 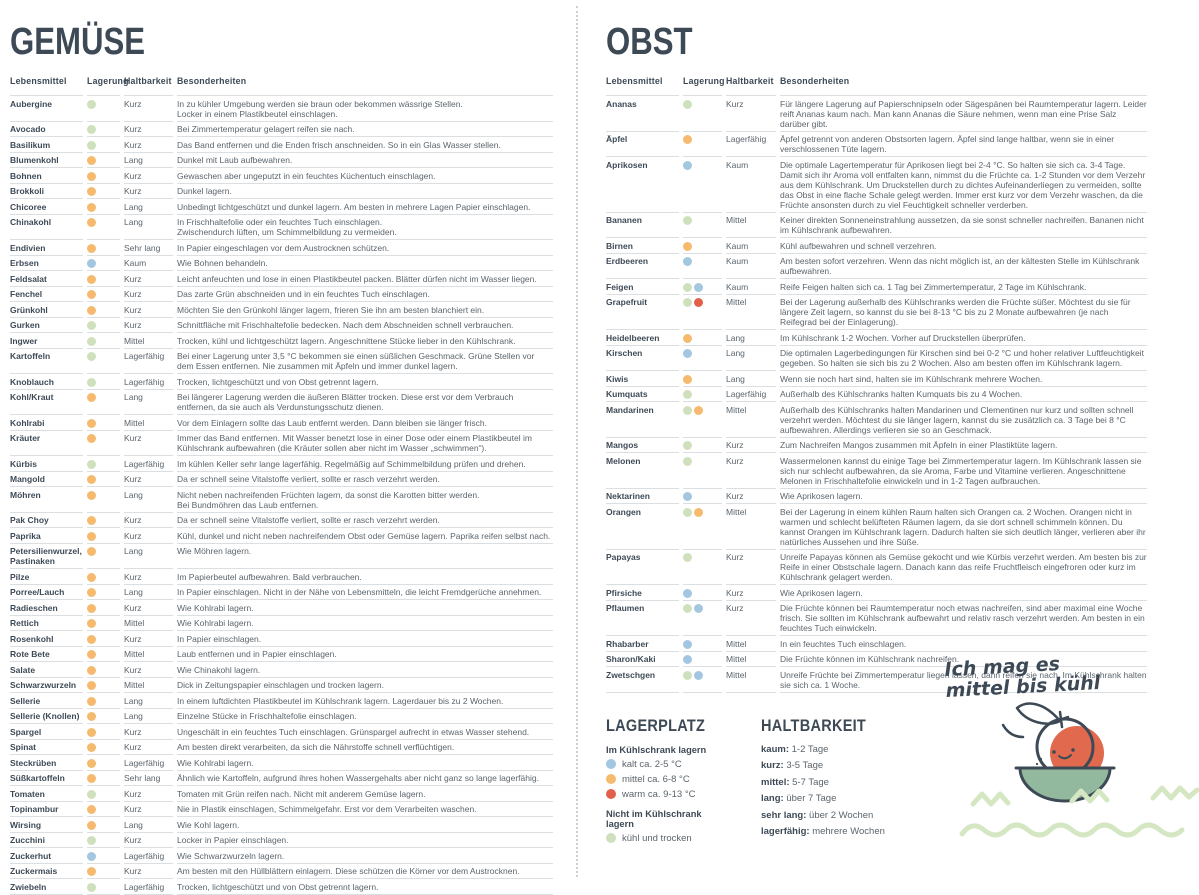 What do you see at coordinates (148, 81) in the screenshot?
I see `column-header-shelf: Haltbarkeit` at bounding box center [148, 81].